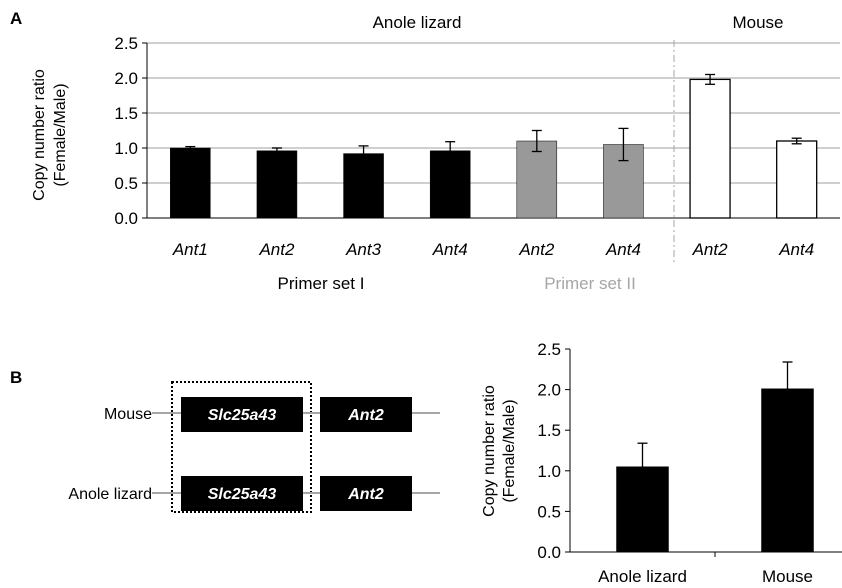  Describe the element at coordinates (549, 430) in the screenshot. I see `chartB-y-tick-label: 1.5` at that location.